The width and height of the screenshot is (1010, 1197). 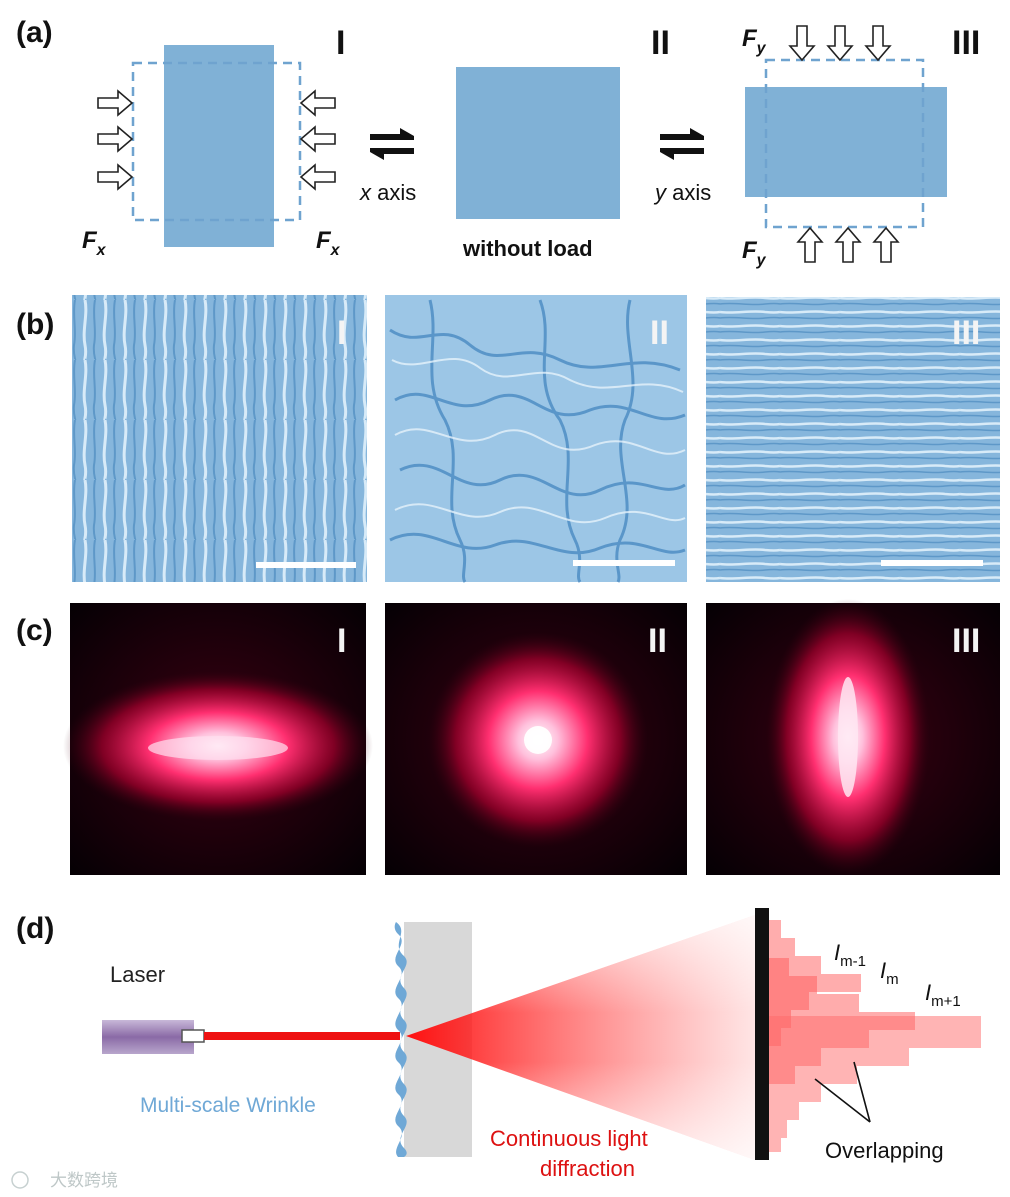 What do you see at coordinates (527, 248) in the screenshot?
I see `without-load-caption: without load` at bounding box center [527, 248].